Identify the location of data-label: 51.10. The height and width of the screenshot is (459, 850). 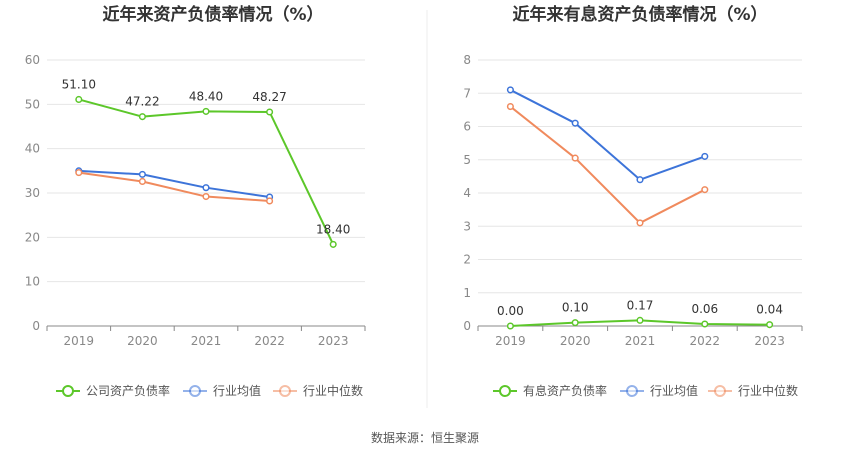
(79, 84).